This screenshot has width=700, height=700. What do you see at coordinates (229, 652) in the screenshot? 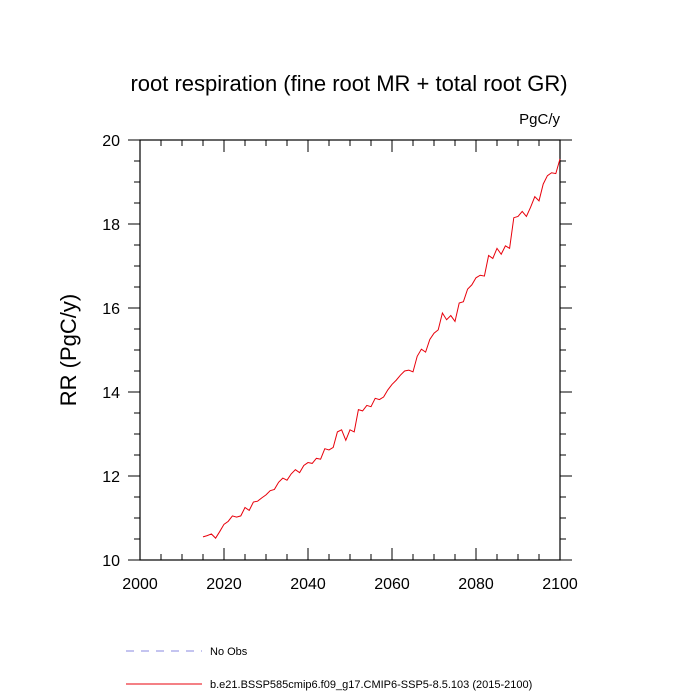
I see `legend-label-no-obs: No Obs` at bounding box center [229, 652].